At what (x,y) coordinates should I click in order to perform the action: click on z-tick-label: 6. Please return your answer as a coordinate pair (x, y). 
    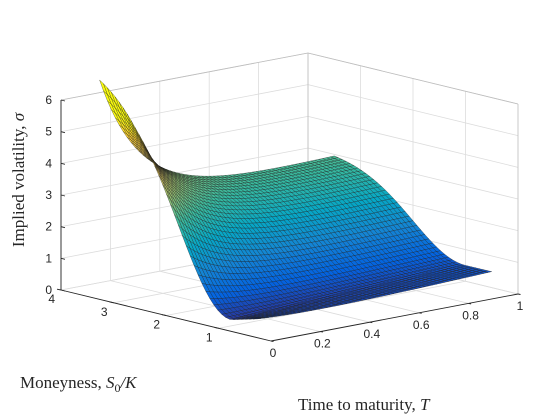
    Looking at the image, I should click on (48, 100).